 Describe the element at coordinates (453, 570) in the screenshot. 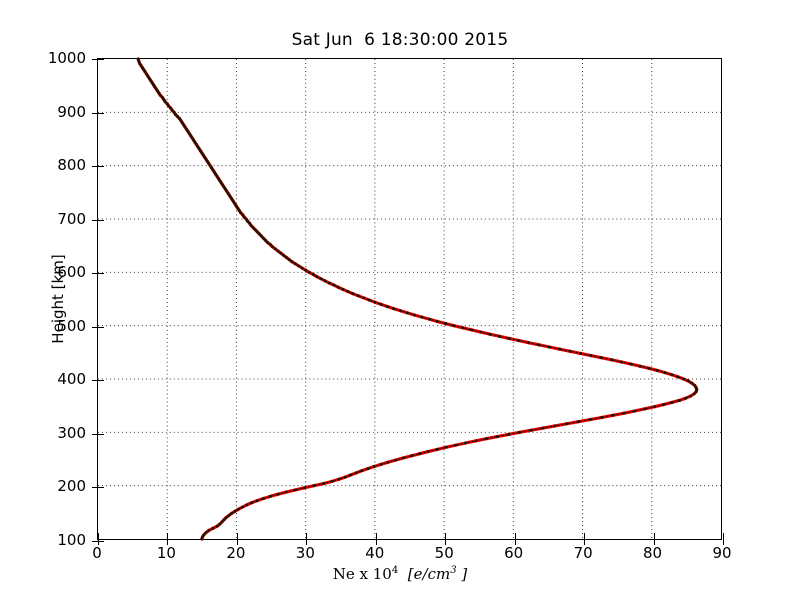

I see `x-axis-units-exponent: 3` at that location.